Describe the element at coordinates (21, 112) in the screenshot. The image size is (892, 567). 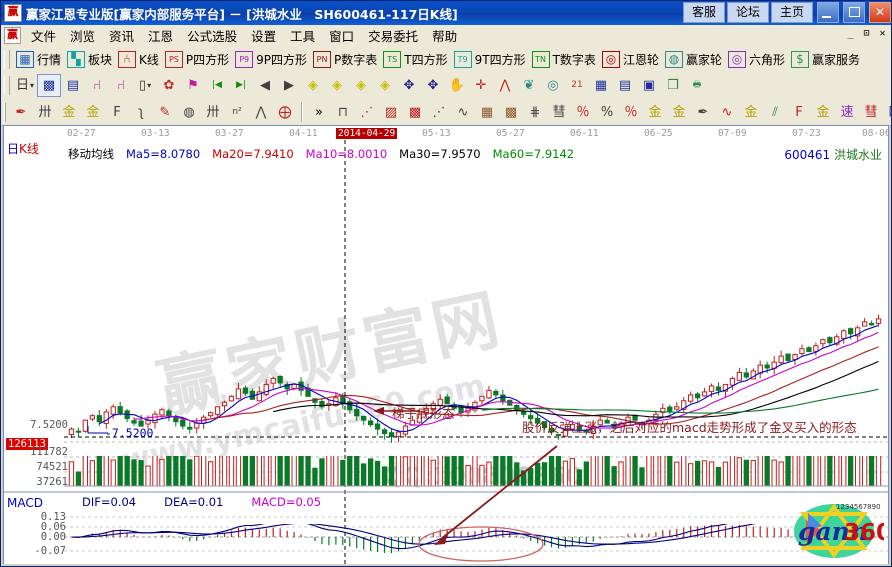
I see `toolbar3-pen-tool: ✒` at that location.